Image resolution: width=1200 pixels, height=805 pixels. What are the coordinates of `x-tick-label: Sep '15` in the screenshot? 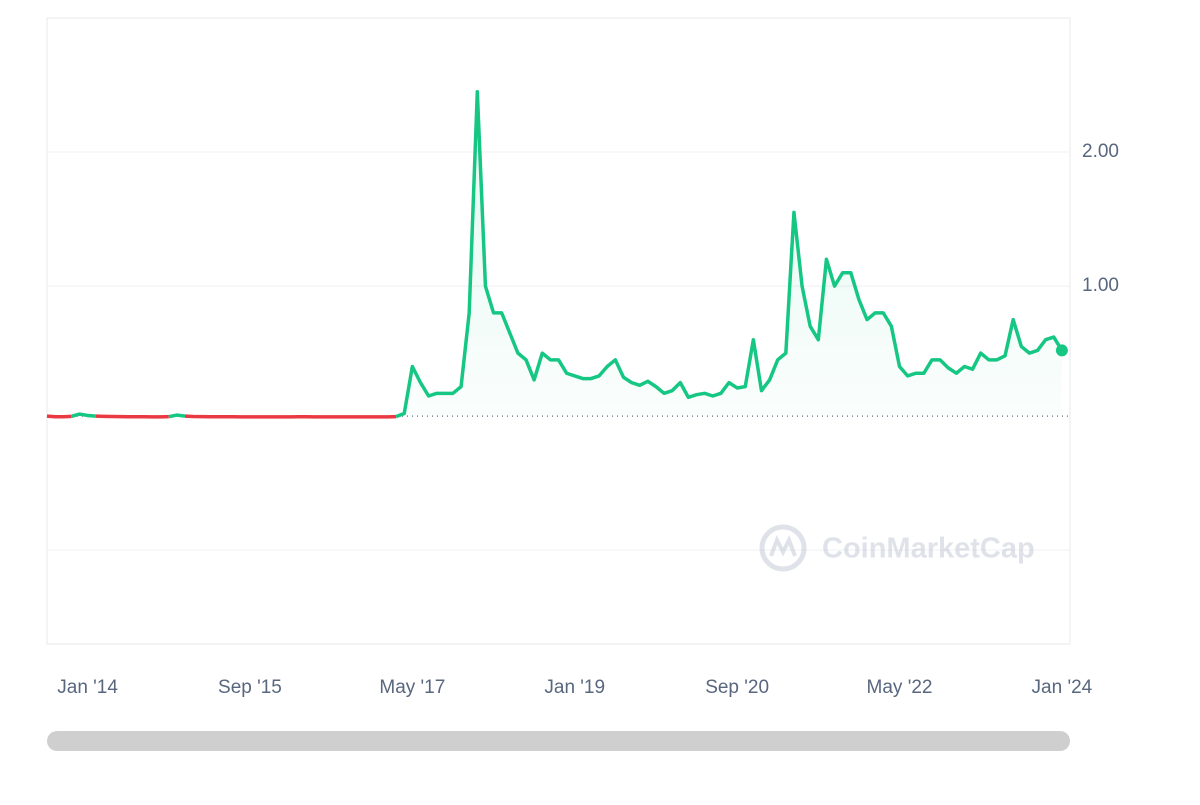 It's located at (250, 687).